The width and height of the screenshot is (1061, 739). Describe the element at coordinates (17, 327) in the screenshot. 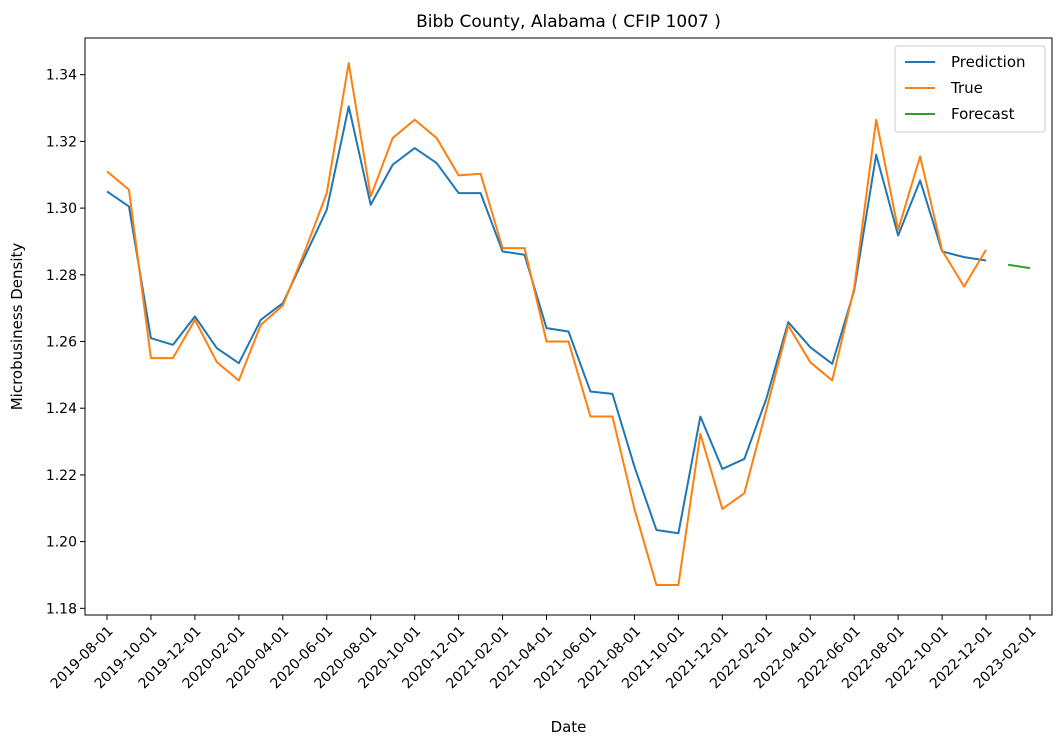

I see `y-axis-label: Microbusiness Density` at that location.